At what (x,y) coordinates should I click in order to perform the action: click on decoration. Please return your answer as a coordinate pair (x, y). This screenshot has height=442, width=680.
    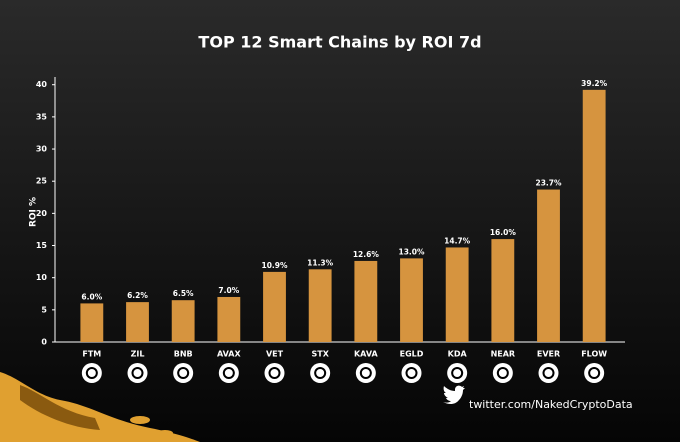
    Looking at the image, I should click on (100, 407).